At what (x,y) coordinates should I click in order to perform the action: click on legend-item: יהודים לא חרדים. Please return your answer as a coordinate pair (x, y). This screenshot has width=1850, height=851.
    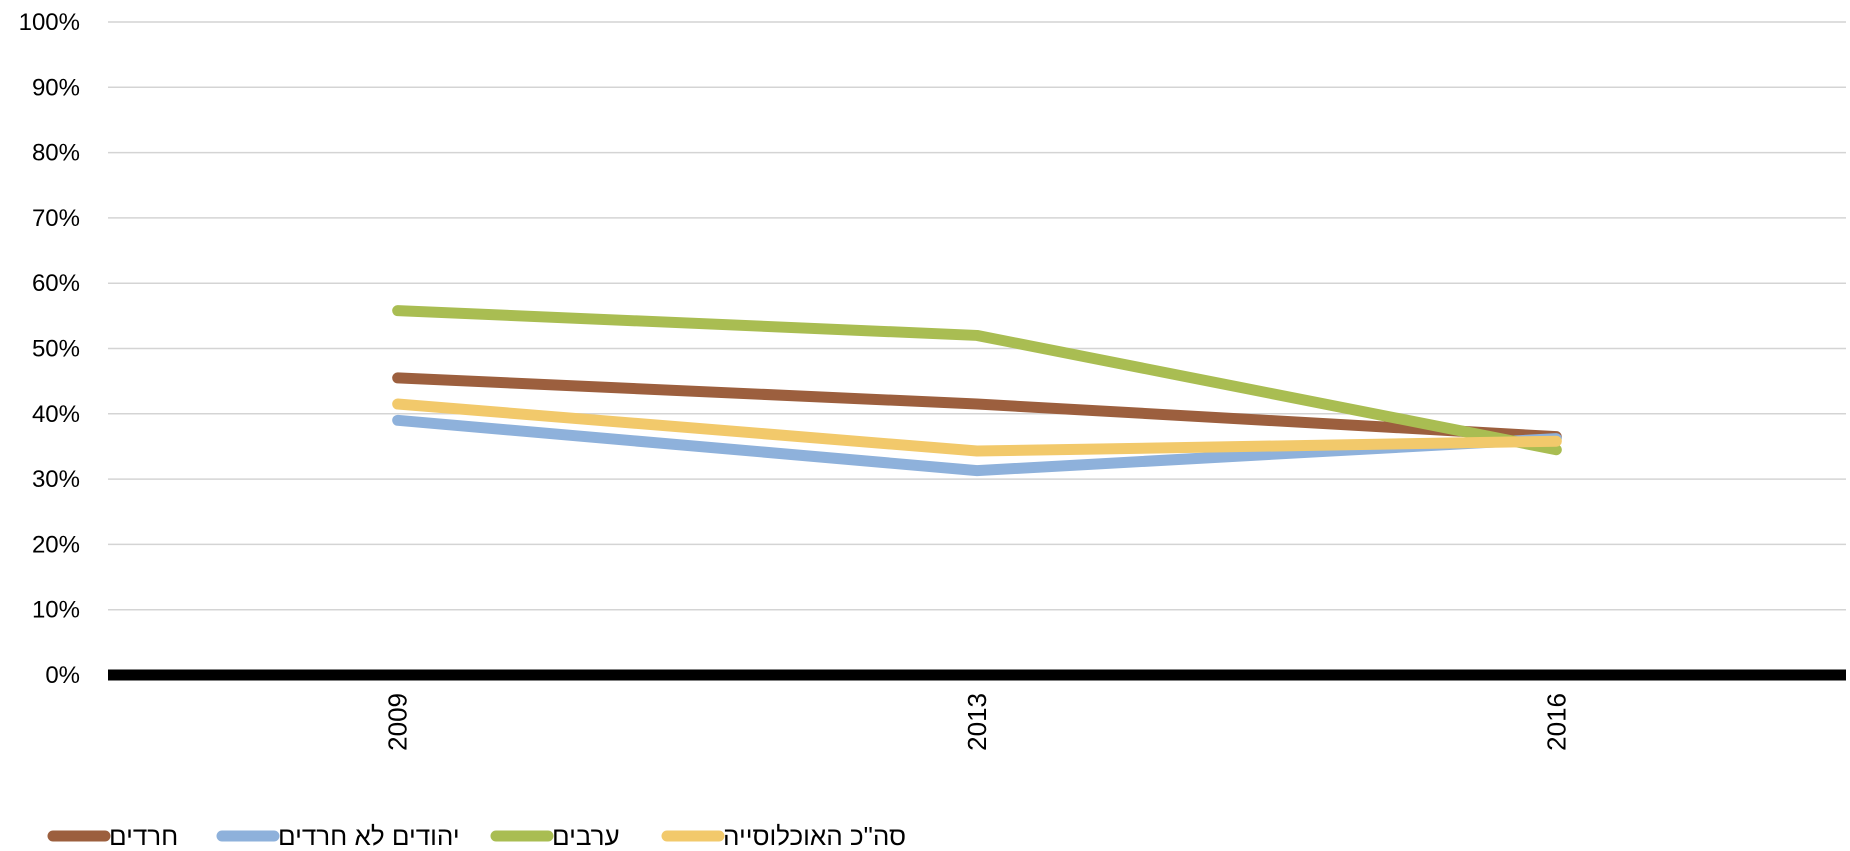
    Looking at the image, I should click on (338, 836).